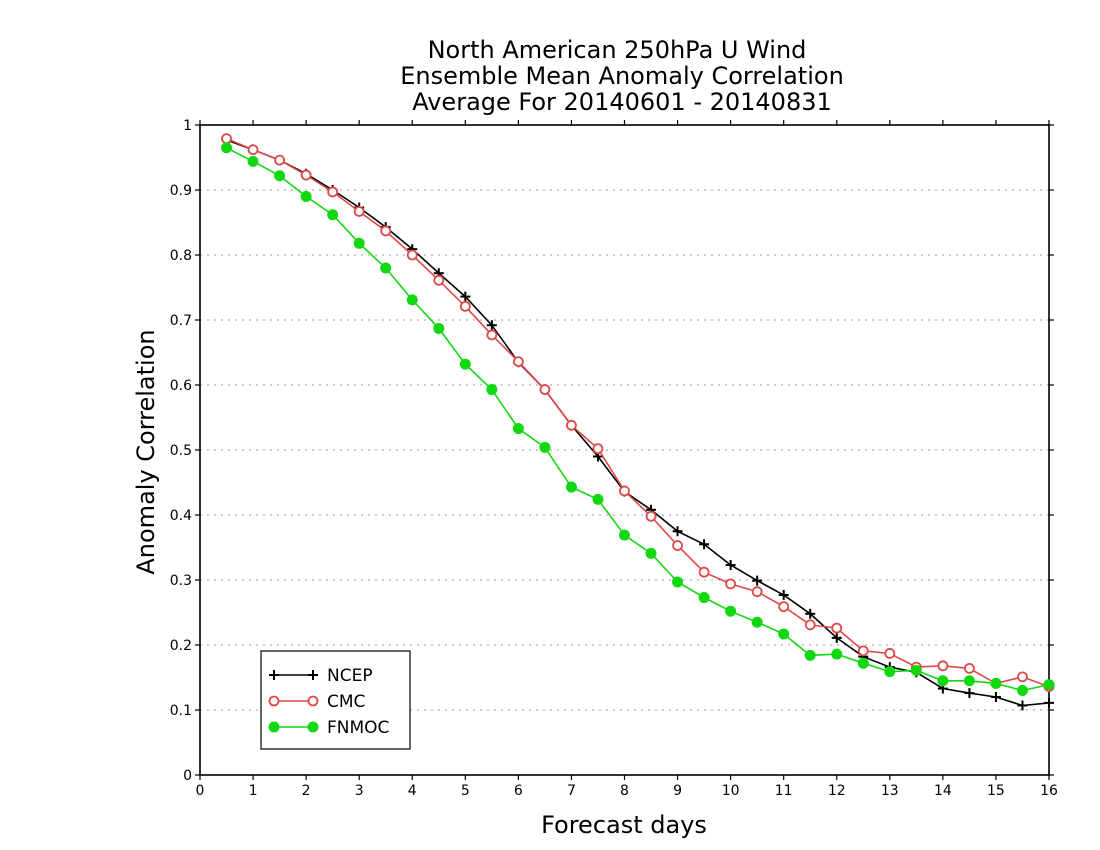 Image resolution: width=1100 pixels, height=850 pixels. Describe the element at coordinates (996, 791) in the screenshot. I see `x-tick-label: 15` at that location.